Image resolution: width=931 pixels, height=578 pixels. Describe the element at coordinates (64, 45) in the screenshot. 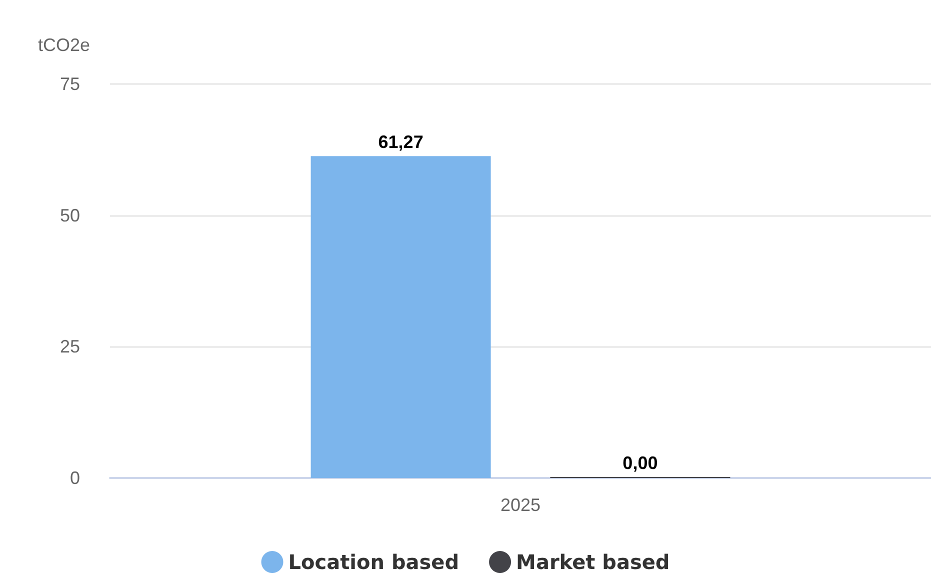

I see `y-axis-title: tCO2e` at that location.